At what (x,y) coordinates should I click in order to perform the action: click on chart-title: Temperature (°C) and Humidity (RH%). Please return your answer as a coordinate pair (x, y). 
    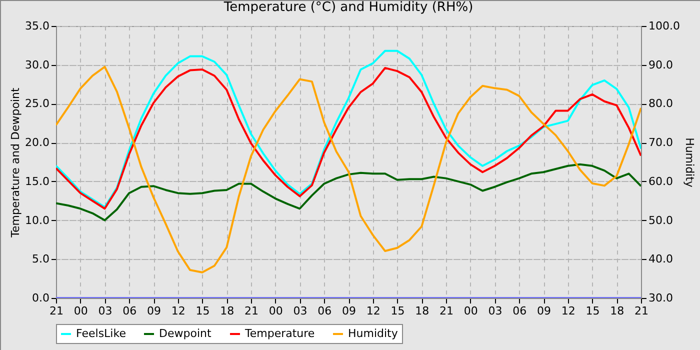
    Looking at the image, I should click on (348, 7).